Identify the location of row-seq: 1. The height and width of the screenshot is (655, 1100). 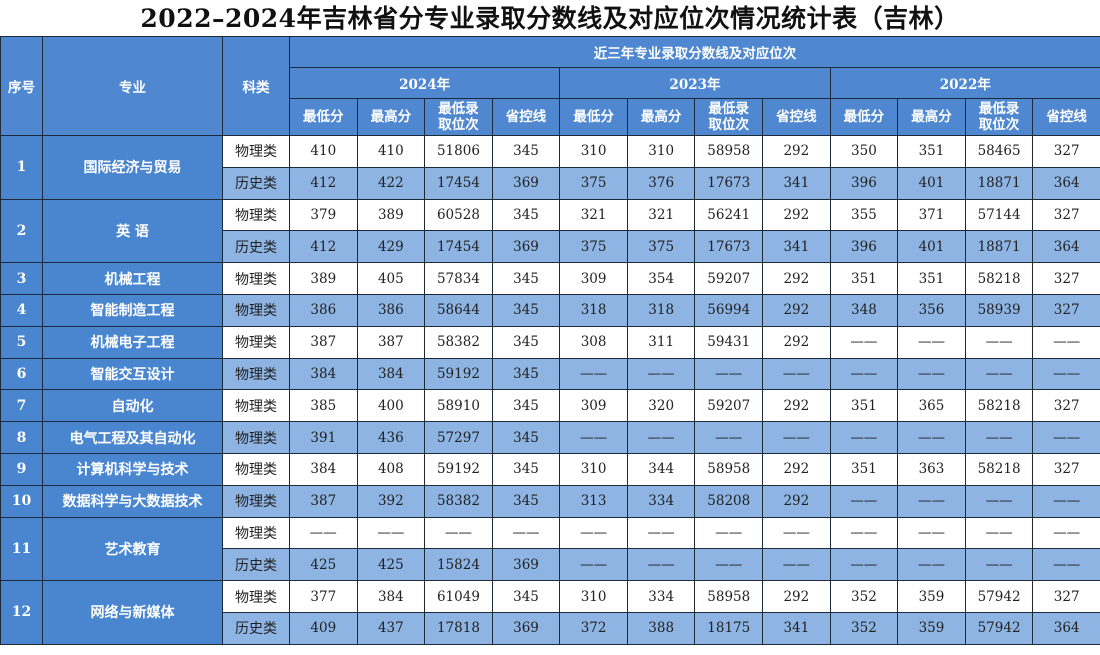
(21, 167).